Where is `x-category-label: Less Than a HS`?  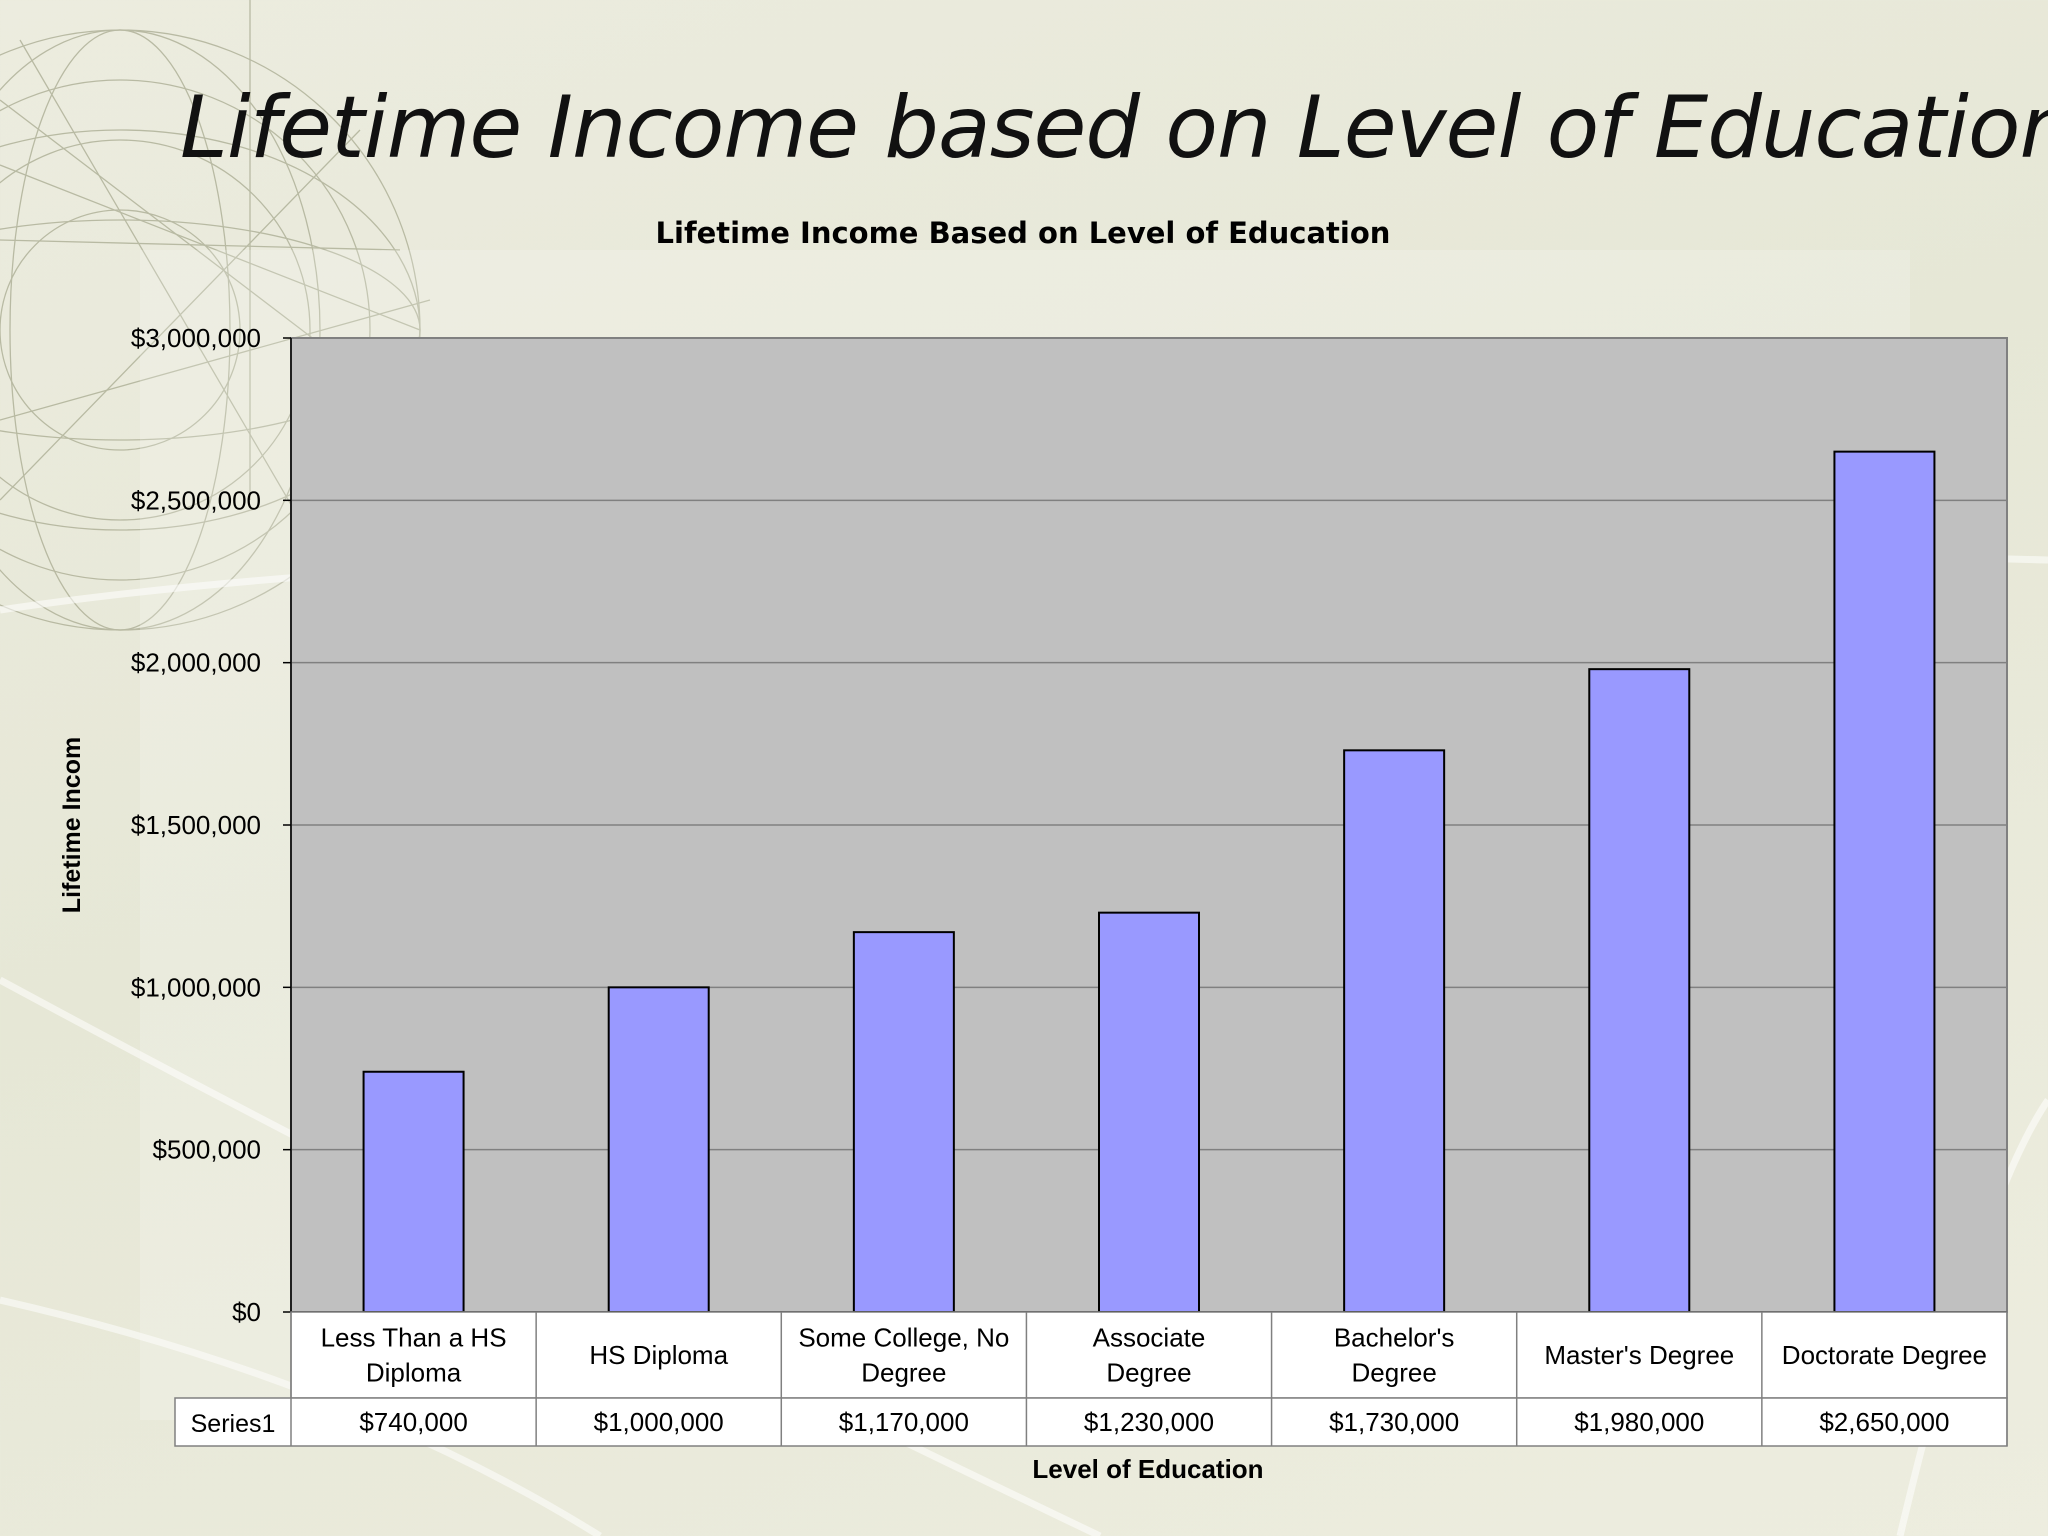 x-category-label: Less Than a HS is located at coordinates (414, 1338).